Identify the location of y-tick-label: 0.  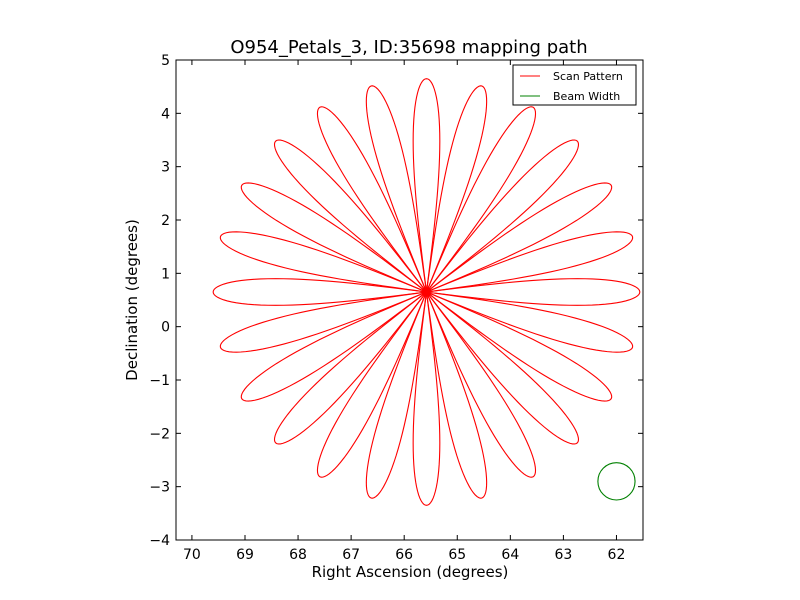
(165, 328).